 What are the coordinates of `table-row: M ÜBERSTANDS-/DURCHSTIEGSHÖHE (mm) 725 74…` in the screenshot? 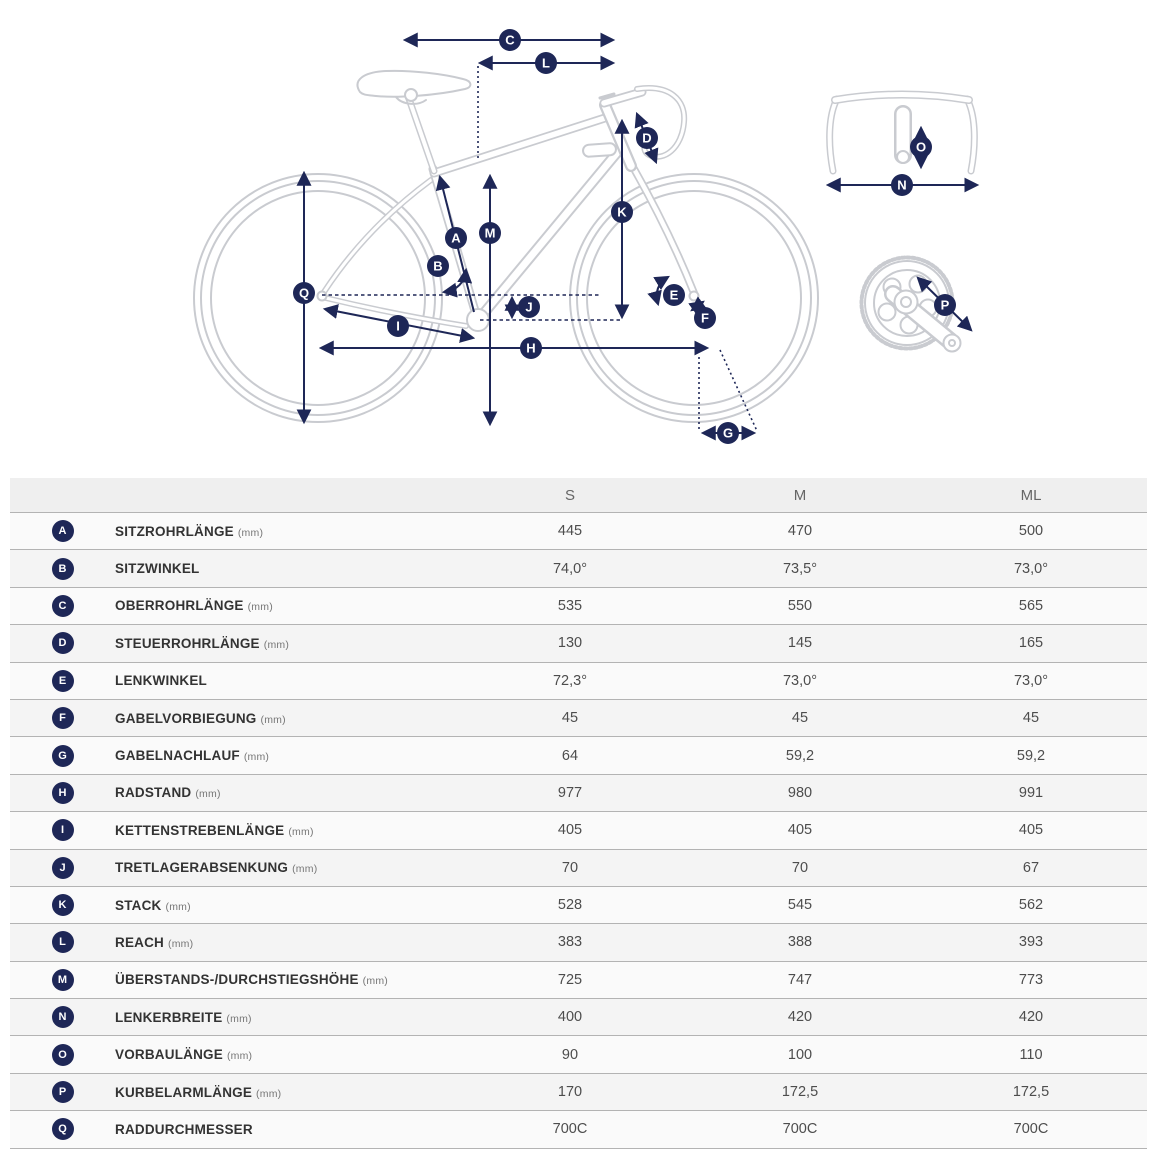 It's located at (578, 980).